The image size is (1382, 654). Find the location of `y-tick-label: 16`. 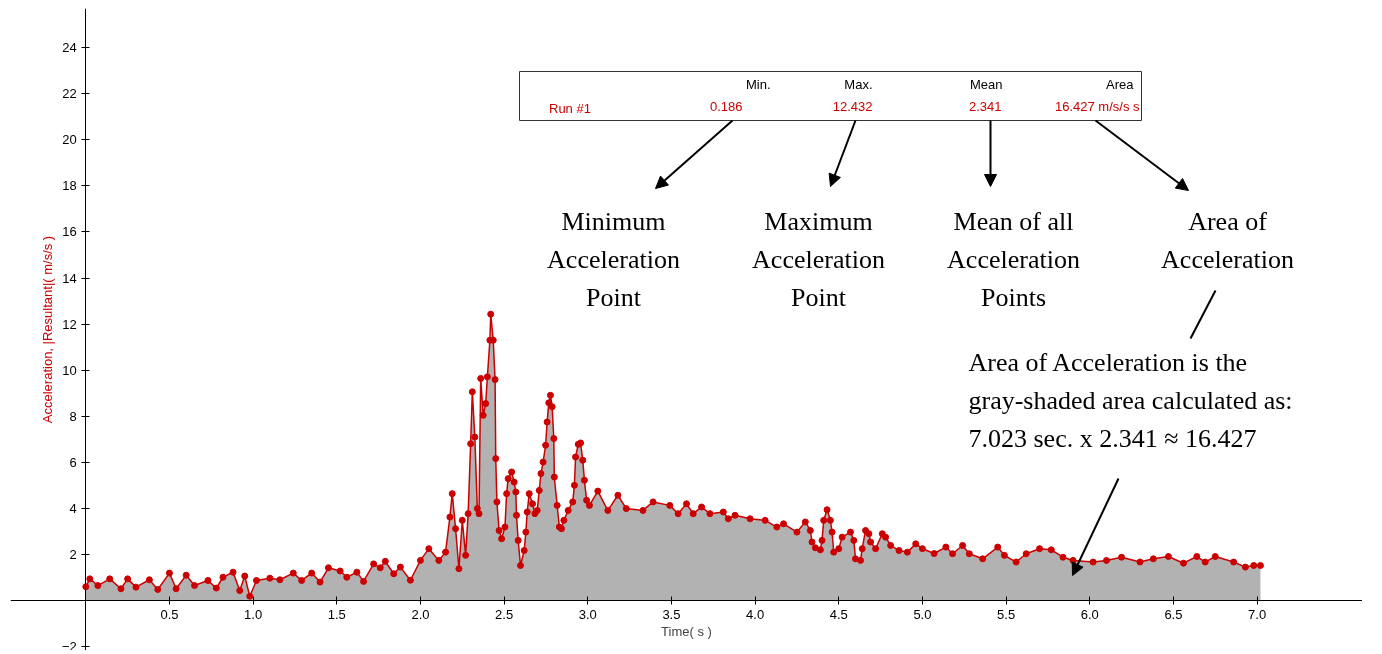

y-tick-label: 16 is located at coordinates (69, 232).